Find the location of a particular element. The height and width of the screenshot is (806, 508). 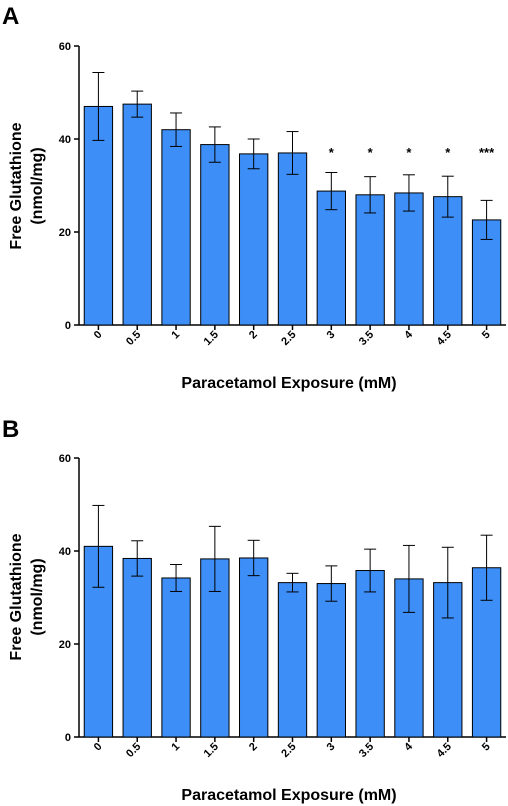

panel-b-xlabel: Paracetamol Exposure (mM) is located at coordinates (288, 795).